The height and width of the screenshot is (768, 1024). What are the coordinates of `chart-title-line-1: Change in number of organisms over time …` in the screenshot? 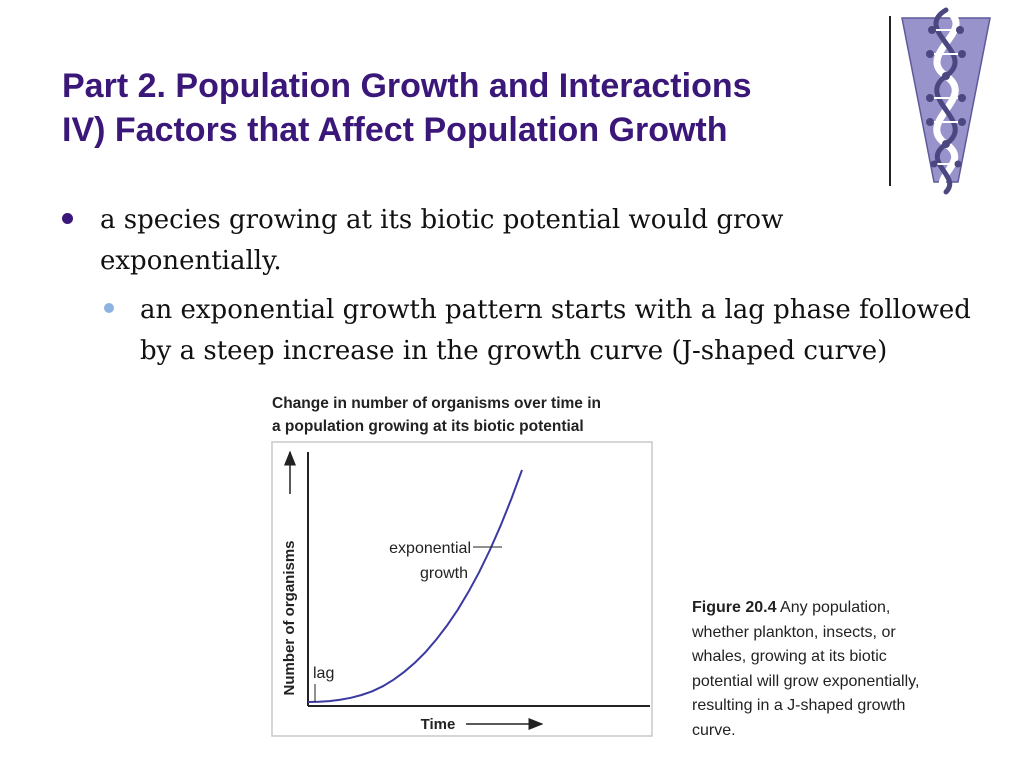 It's located at (436, 403).